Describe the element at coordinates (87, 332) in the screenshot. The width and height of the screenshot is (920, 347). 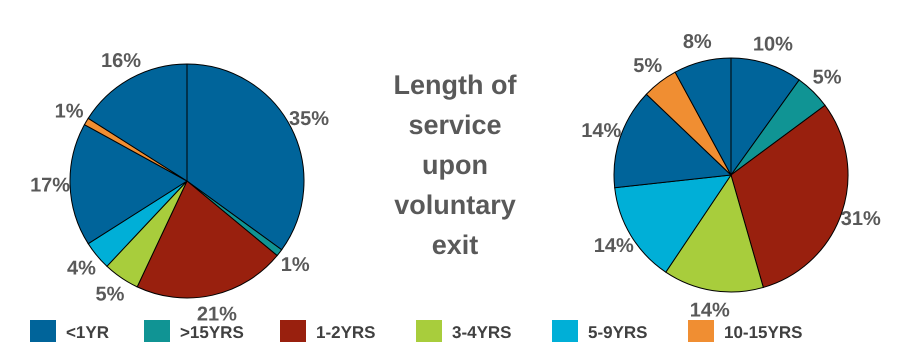
I see `legend-label: <1YR` at that location.